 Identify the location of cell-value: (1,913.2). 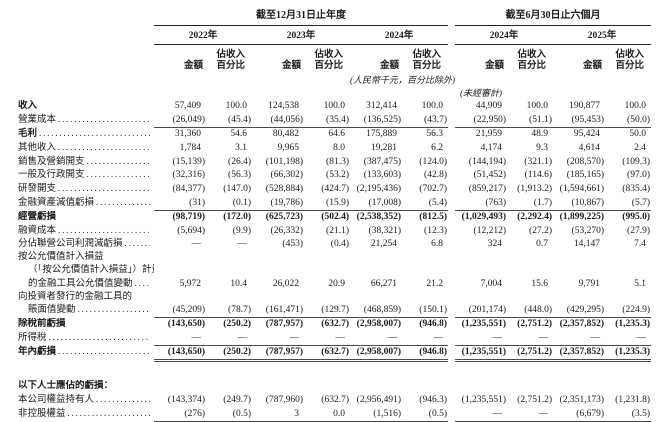
(534, 189).